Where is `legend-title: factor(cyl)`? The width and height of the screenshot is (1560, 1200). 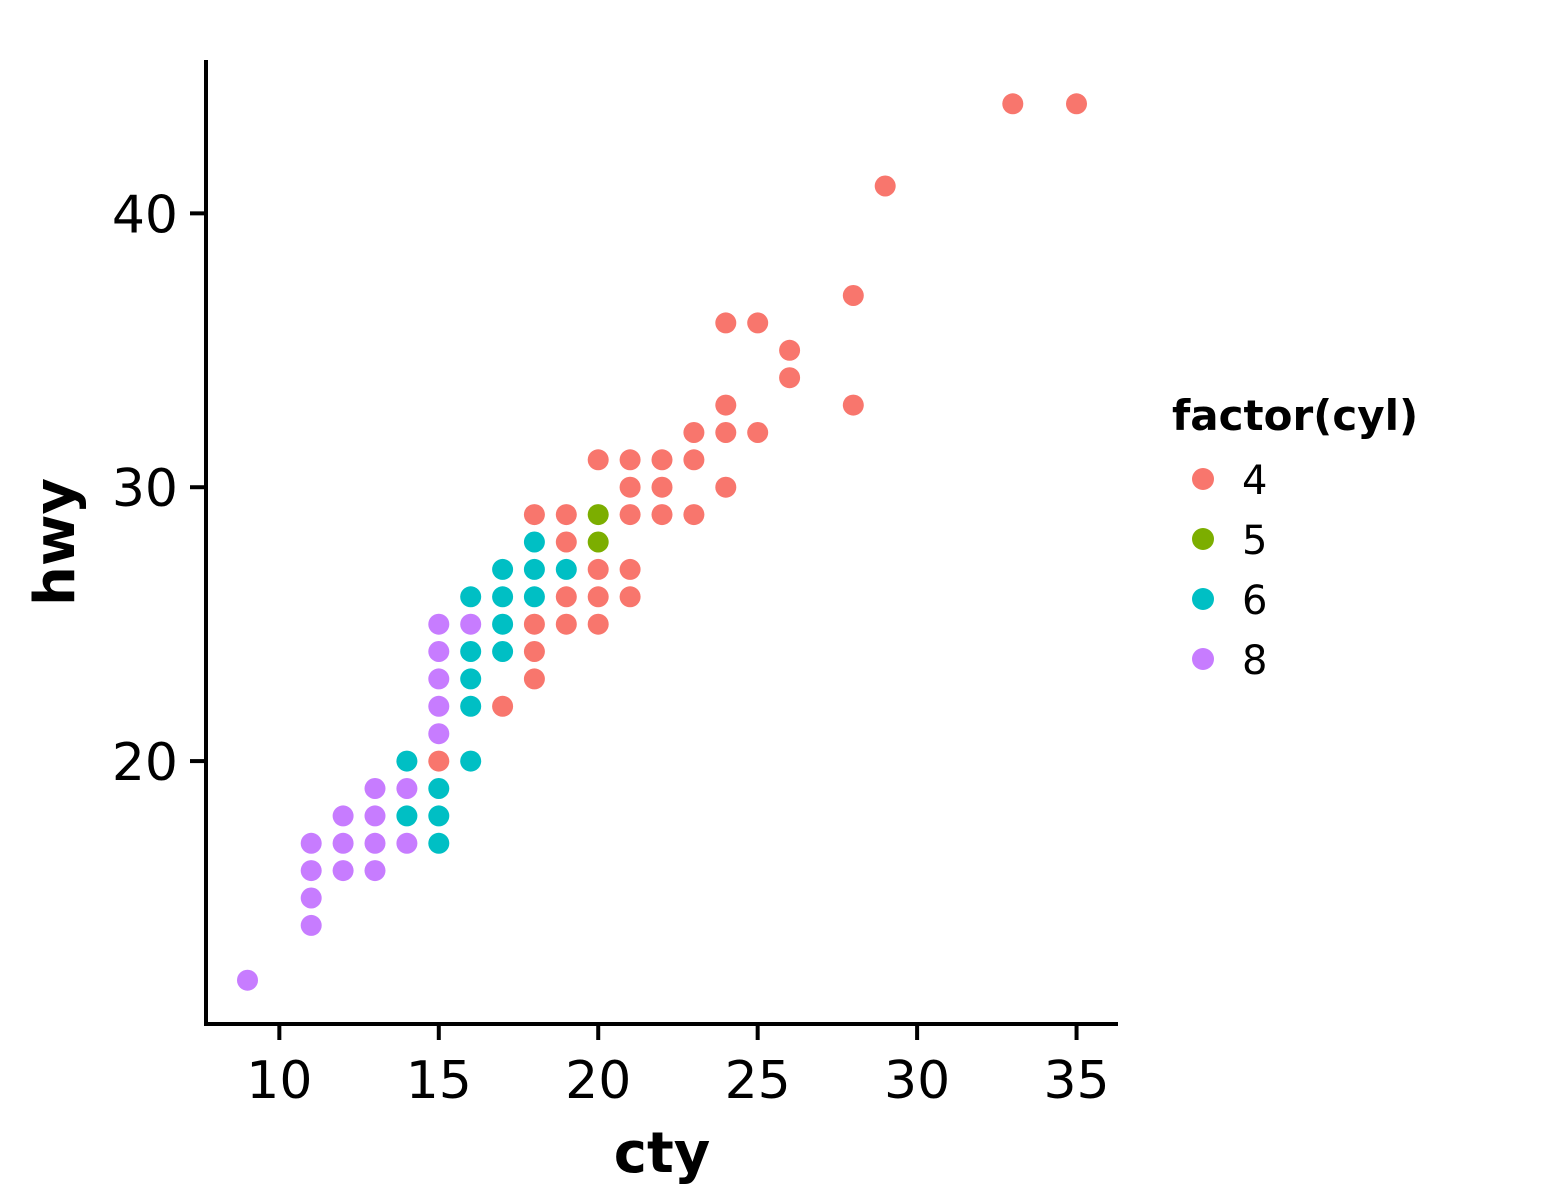 legend-title: factor(cyl) is located at coordinates (1295, 415).